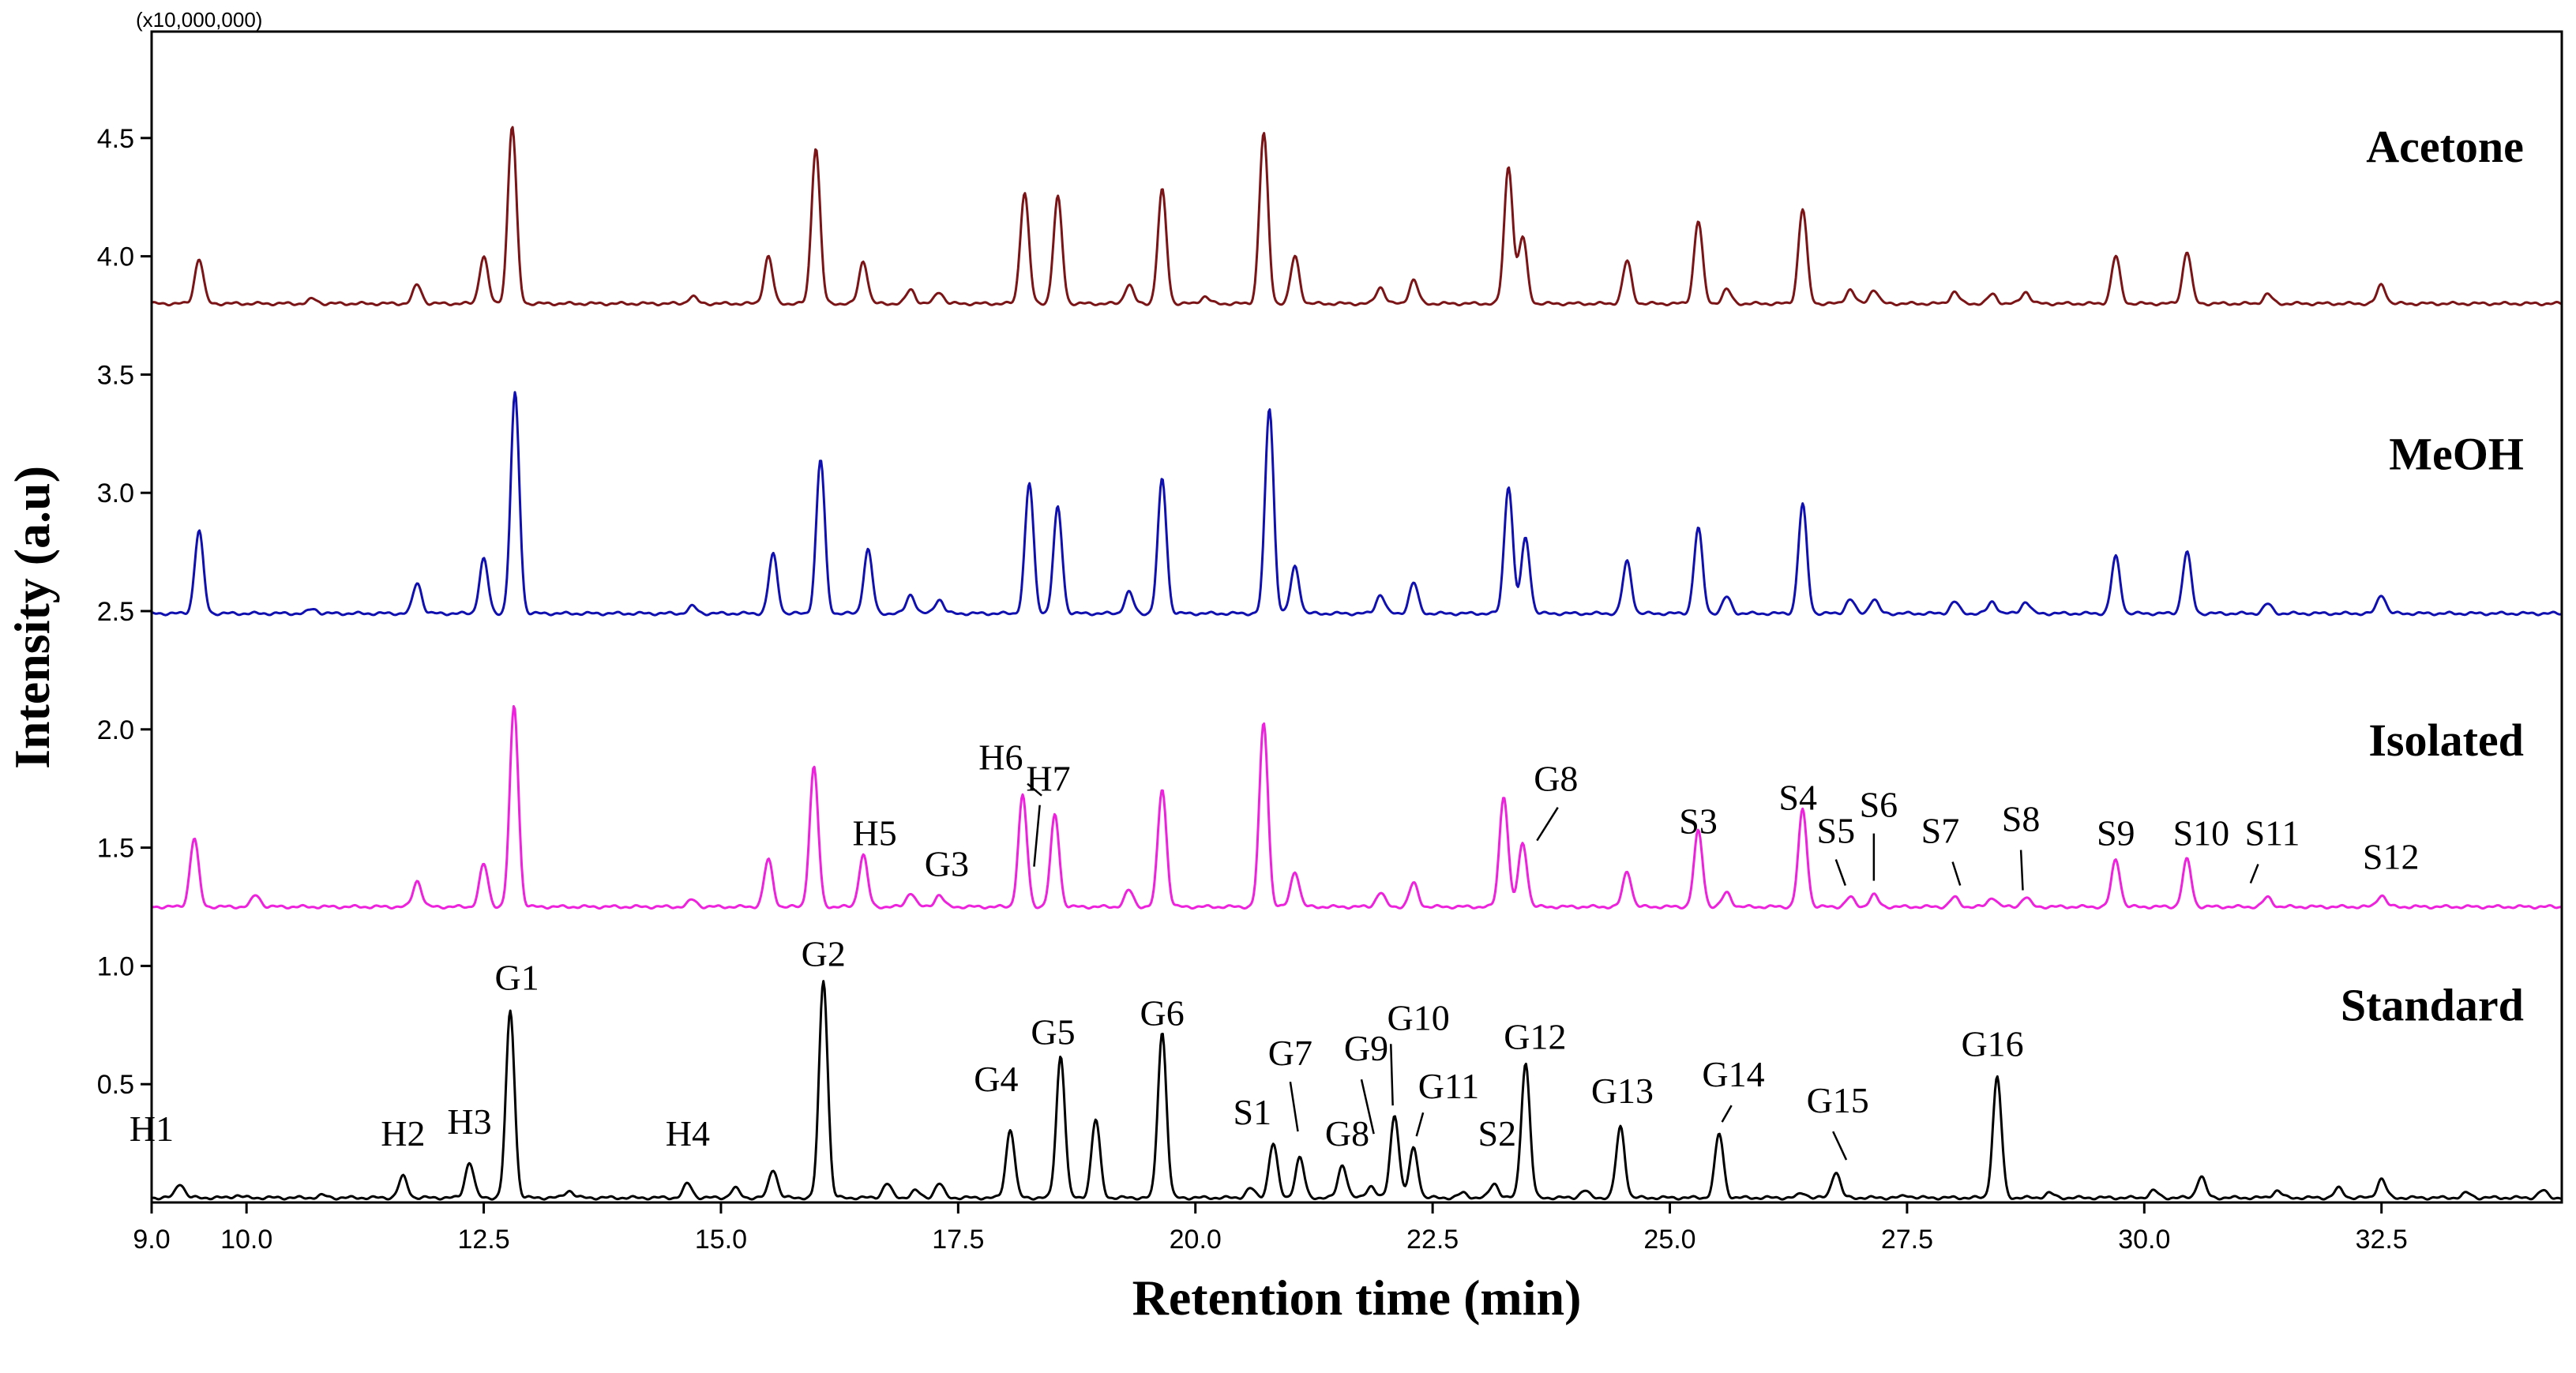 The image size is (2576, 1373). I want to click on peak-label-g7: G7, so click(1290, 1053).